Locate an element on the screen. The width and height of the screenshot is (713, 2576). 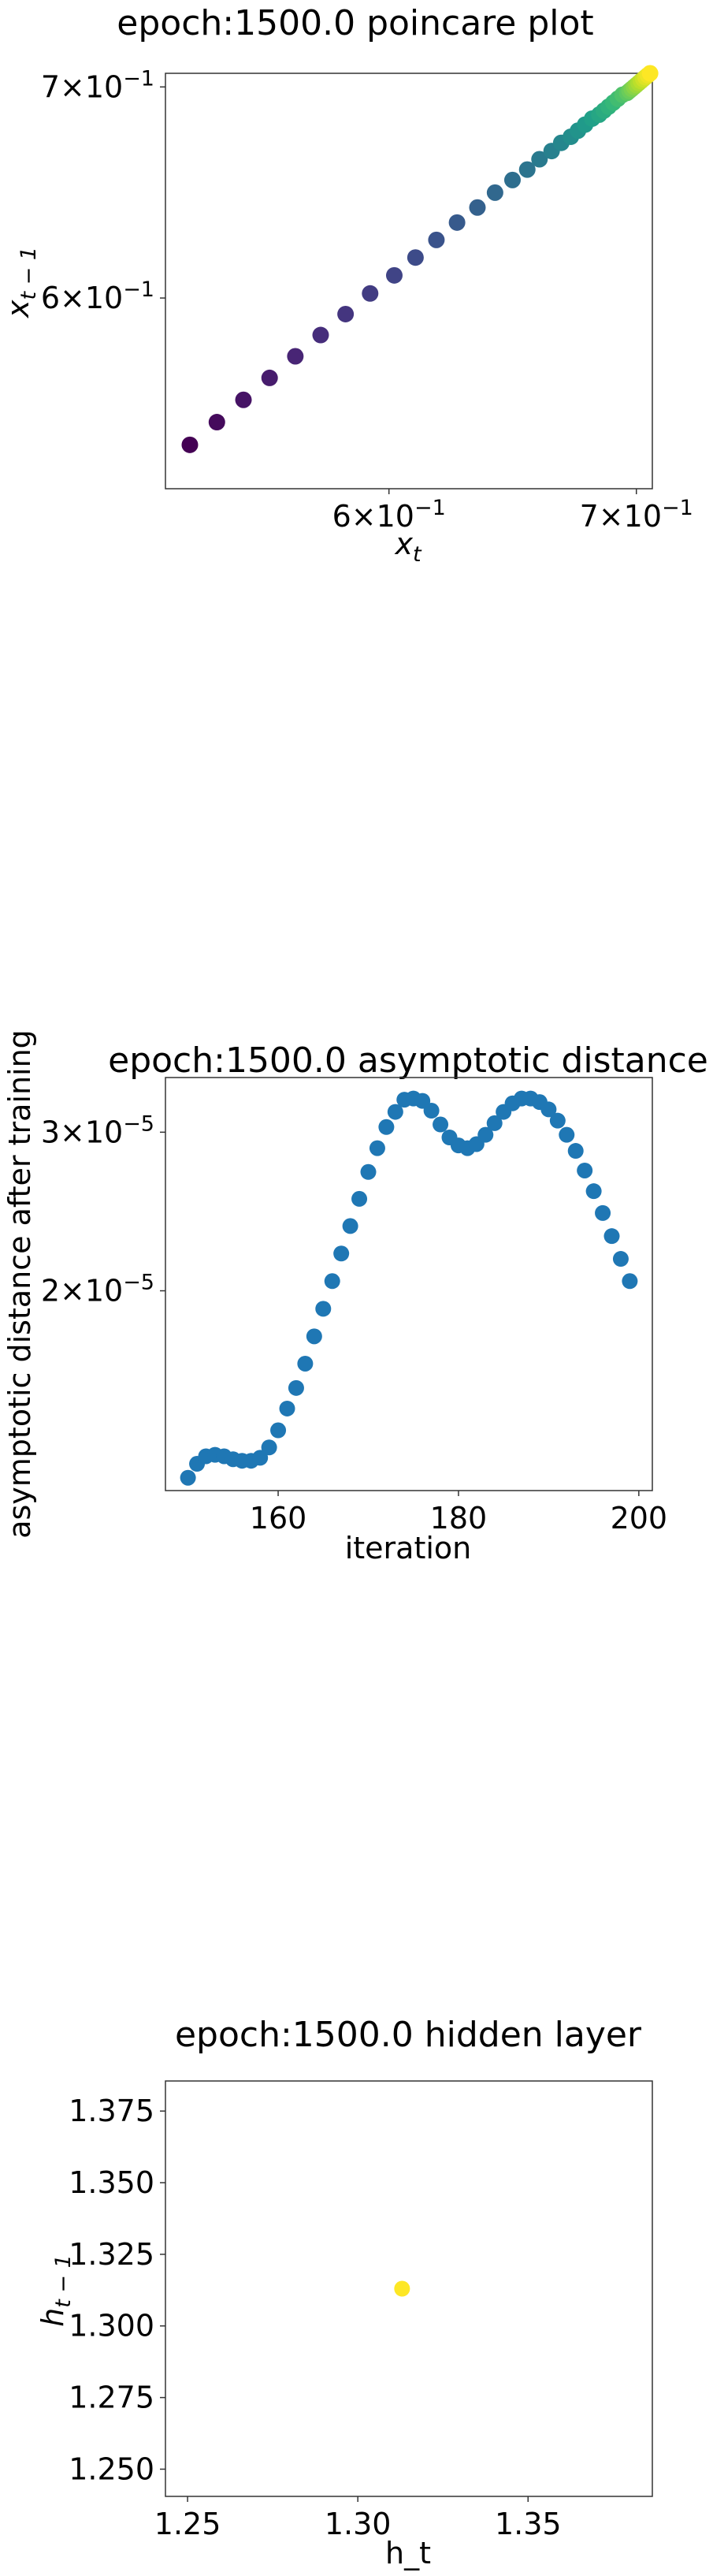
poincare-plot-title: epoch:1500.0 poincare plot is located at coordinates (355, 23).